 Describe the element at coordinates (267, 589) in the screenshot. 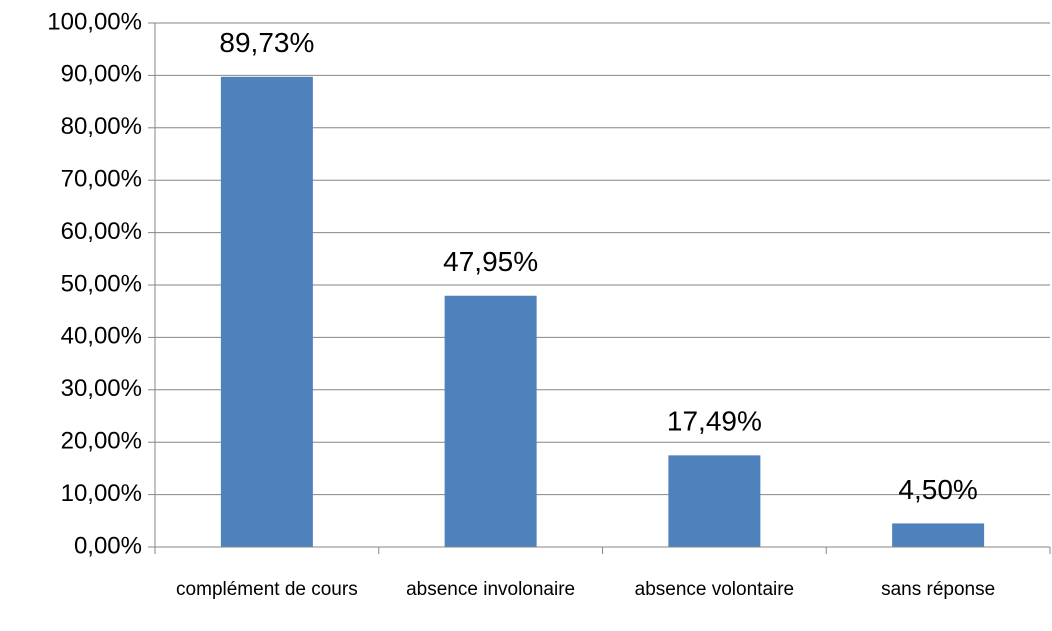

I see `x-tick-label: complément de cours` at that location.